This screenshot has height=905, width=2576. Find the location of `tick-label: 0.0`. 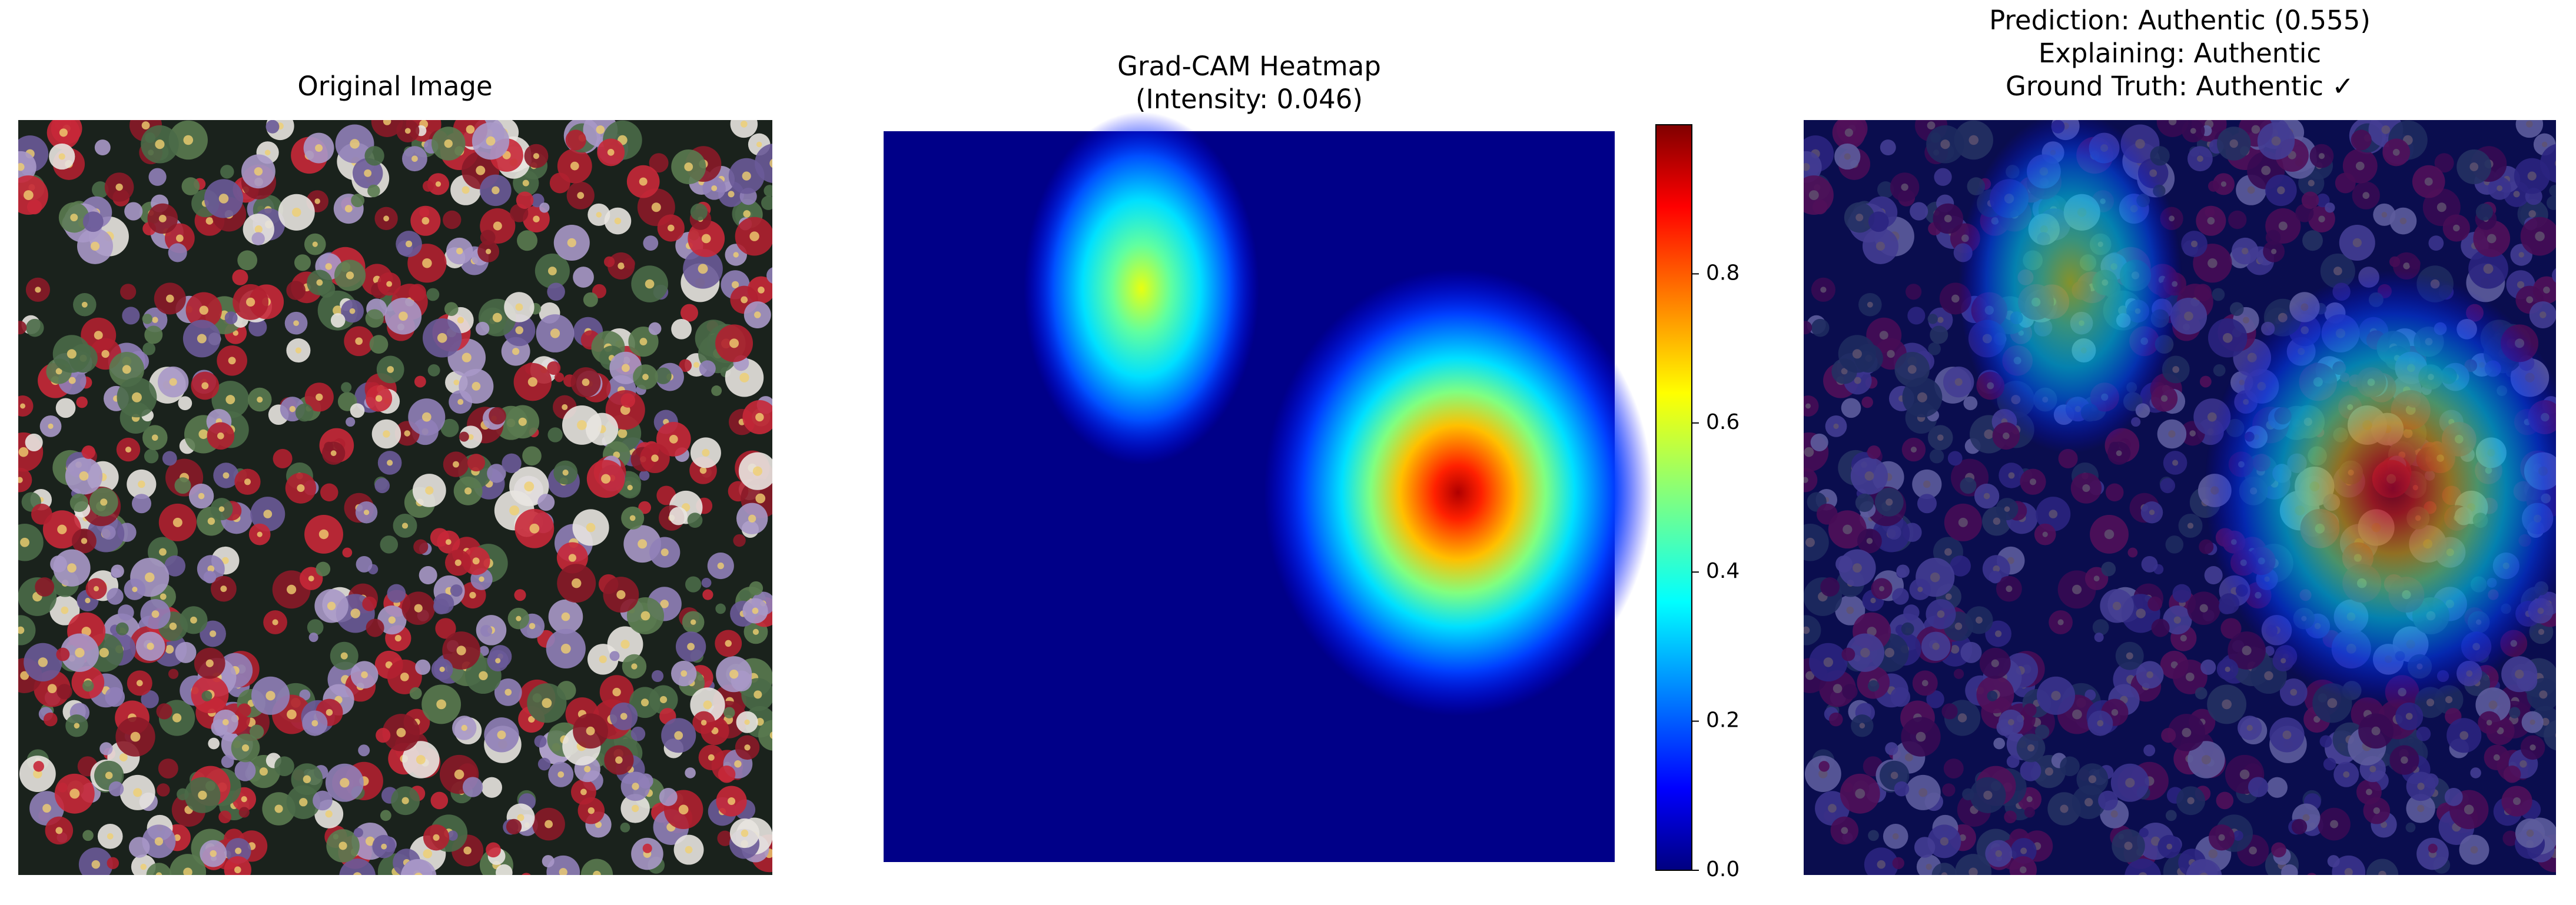

tick-label: 0.0 is located at coordinates (1723, 869).